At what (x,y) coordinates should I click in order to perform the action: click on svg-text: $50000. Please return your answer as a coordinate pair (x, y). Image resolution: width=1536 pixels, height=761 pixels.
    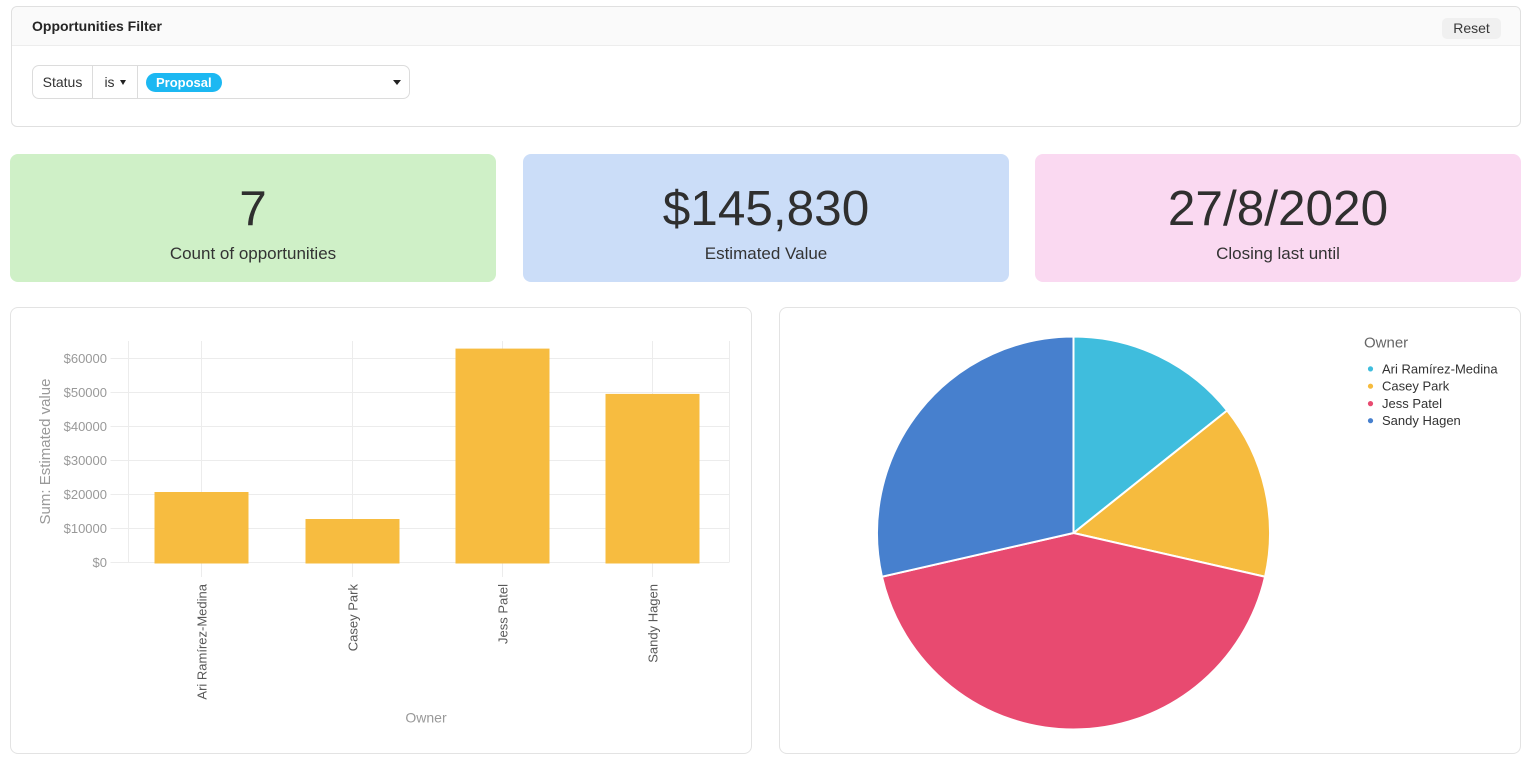
    Looking at the image, I should click on (85, 392).